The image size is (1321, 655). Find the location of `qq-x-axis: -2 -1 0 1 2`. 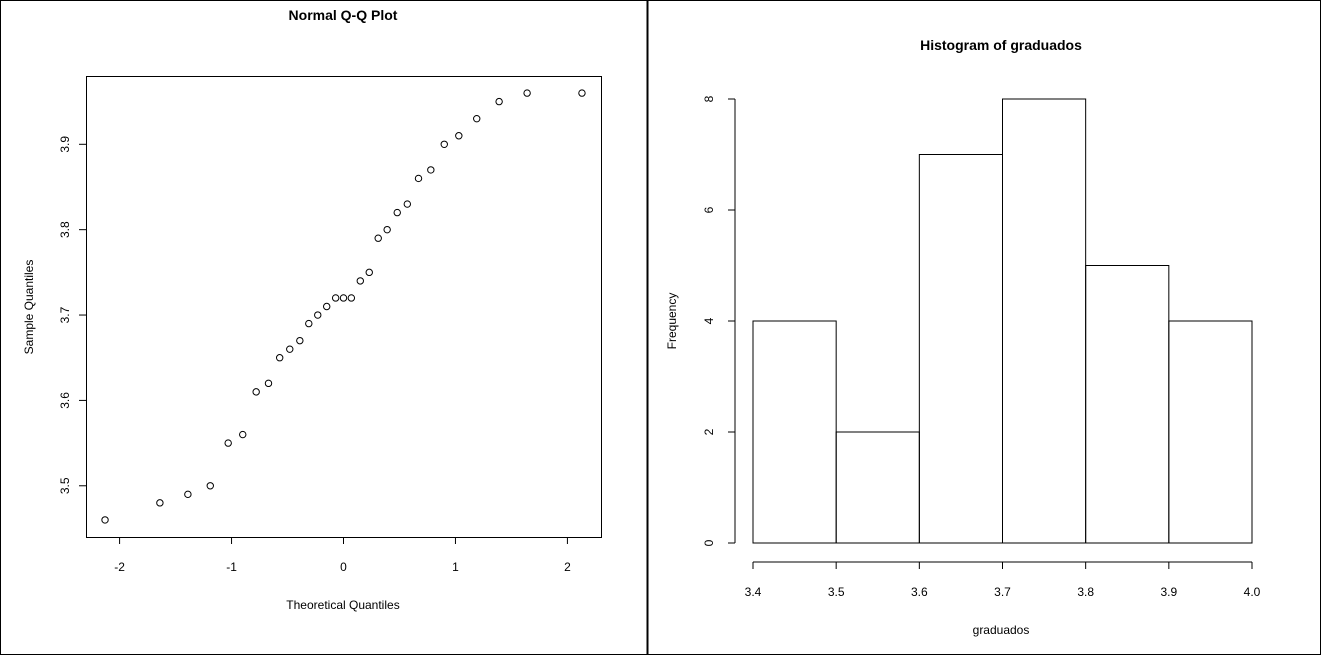

qq-x-axis: -2 -1 0 1 2 is located at coordinates (342, 555).